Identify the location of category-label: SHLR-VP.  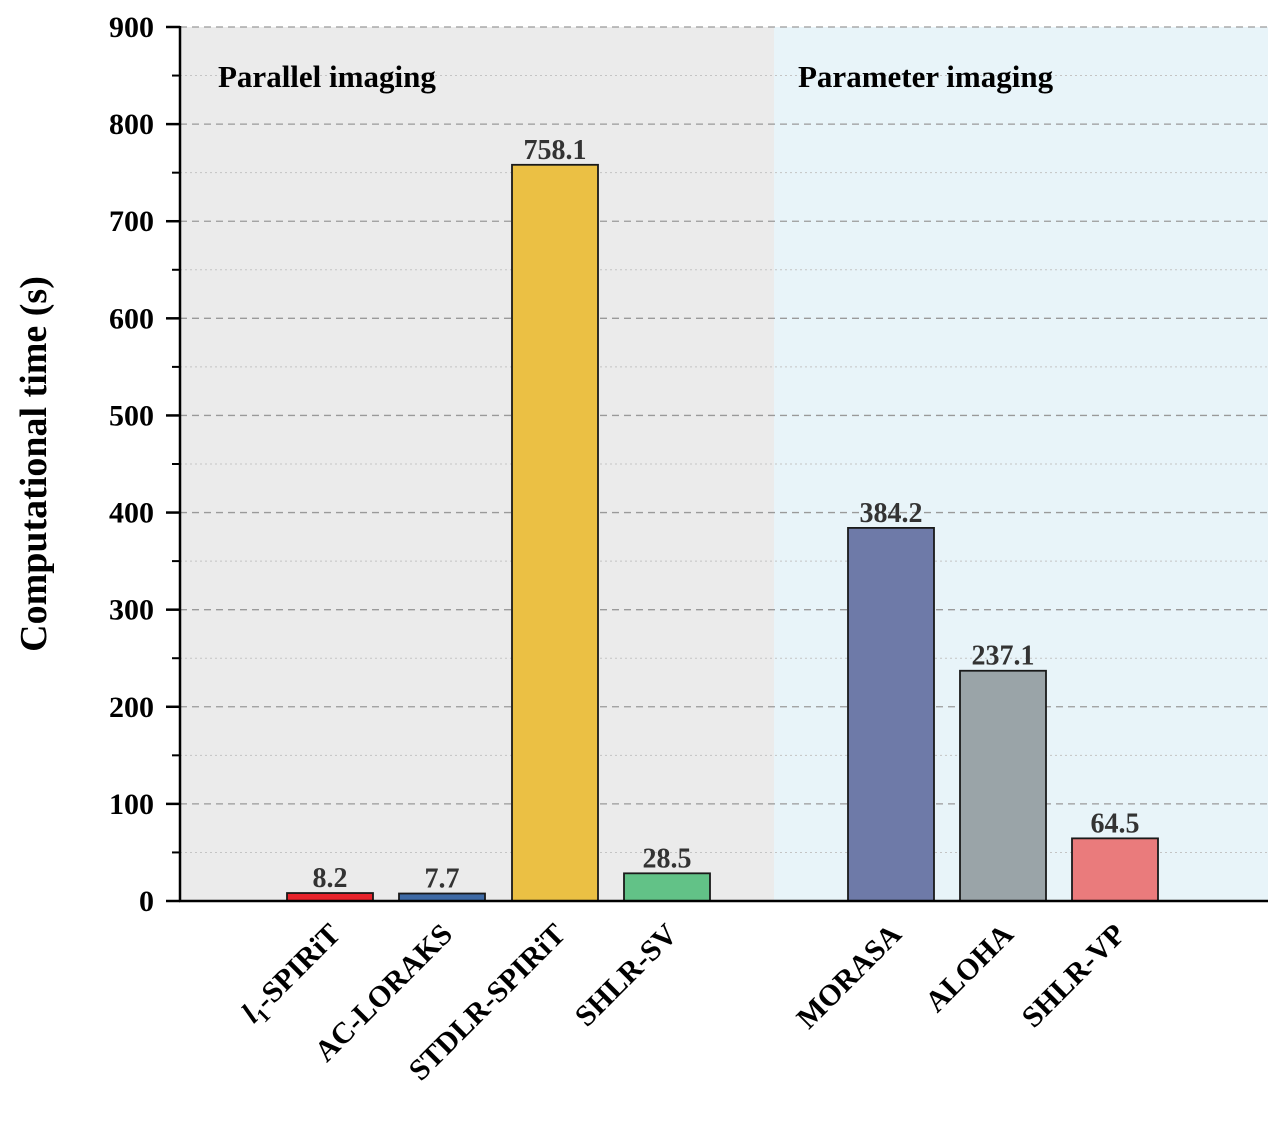
(1073, 976).